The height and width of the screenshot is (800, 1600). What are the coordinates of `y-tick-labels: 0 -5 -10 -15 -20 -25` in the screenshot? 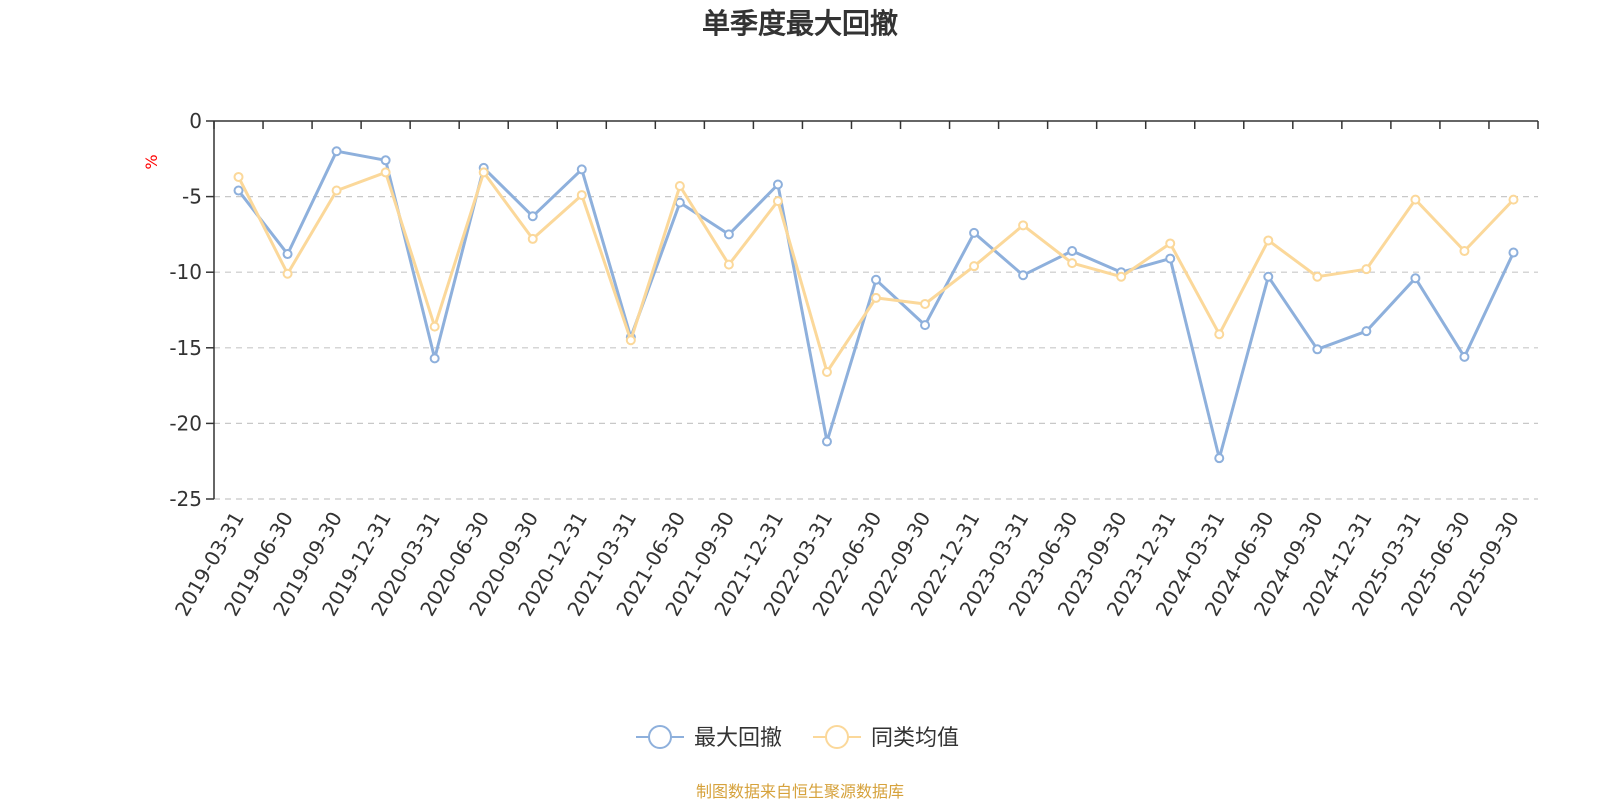 It's located at (185, 310).